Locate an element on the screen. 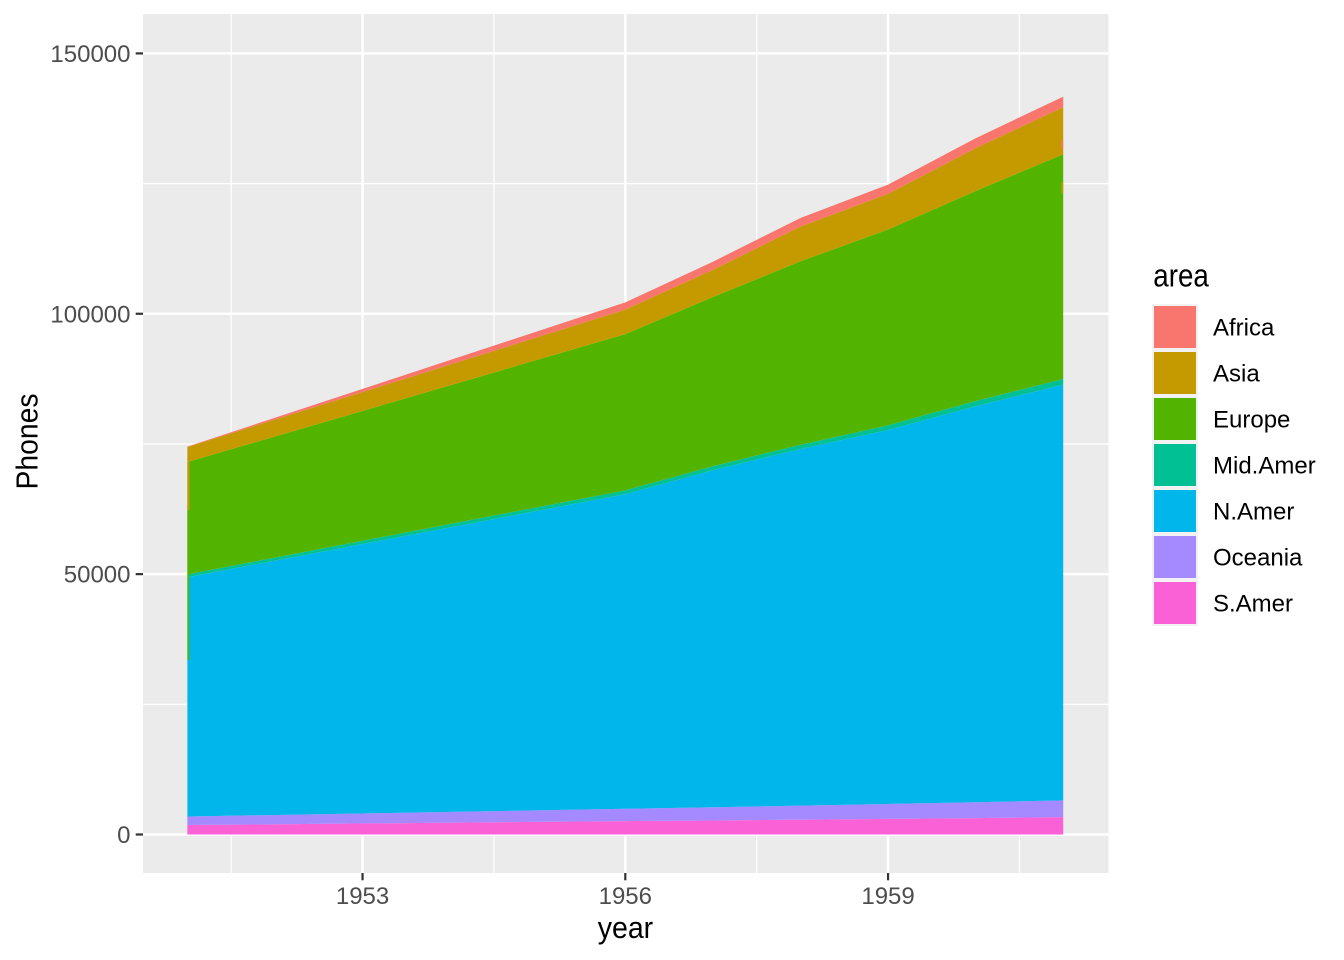 The image size is (1344, 960). svg-text: Mid.Amer is located at coordinates (1264, 466).